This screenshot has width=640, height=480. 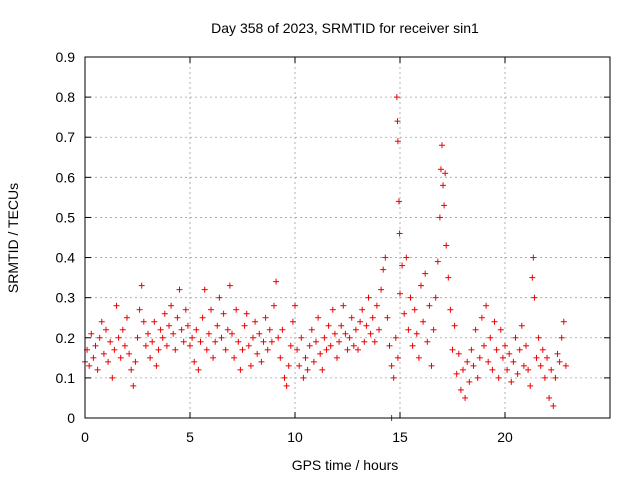 What do you see at coordinates (66, 298) in the screenshot?
I see `y-tick-label: 0.3` at bounding box center [66, 298].